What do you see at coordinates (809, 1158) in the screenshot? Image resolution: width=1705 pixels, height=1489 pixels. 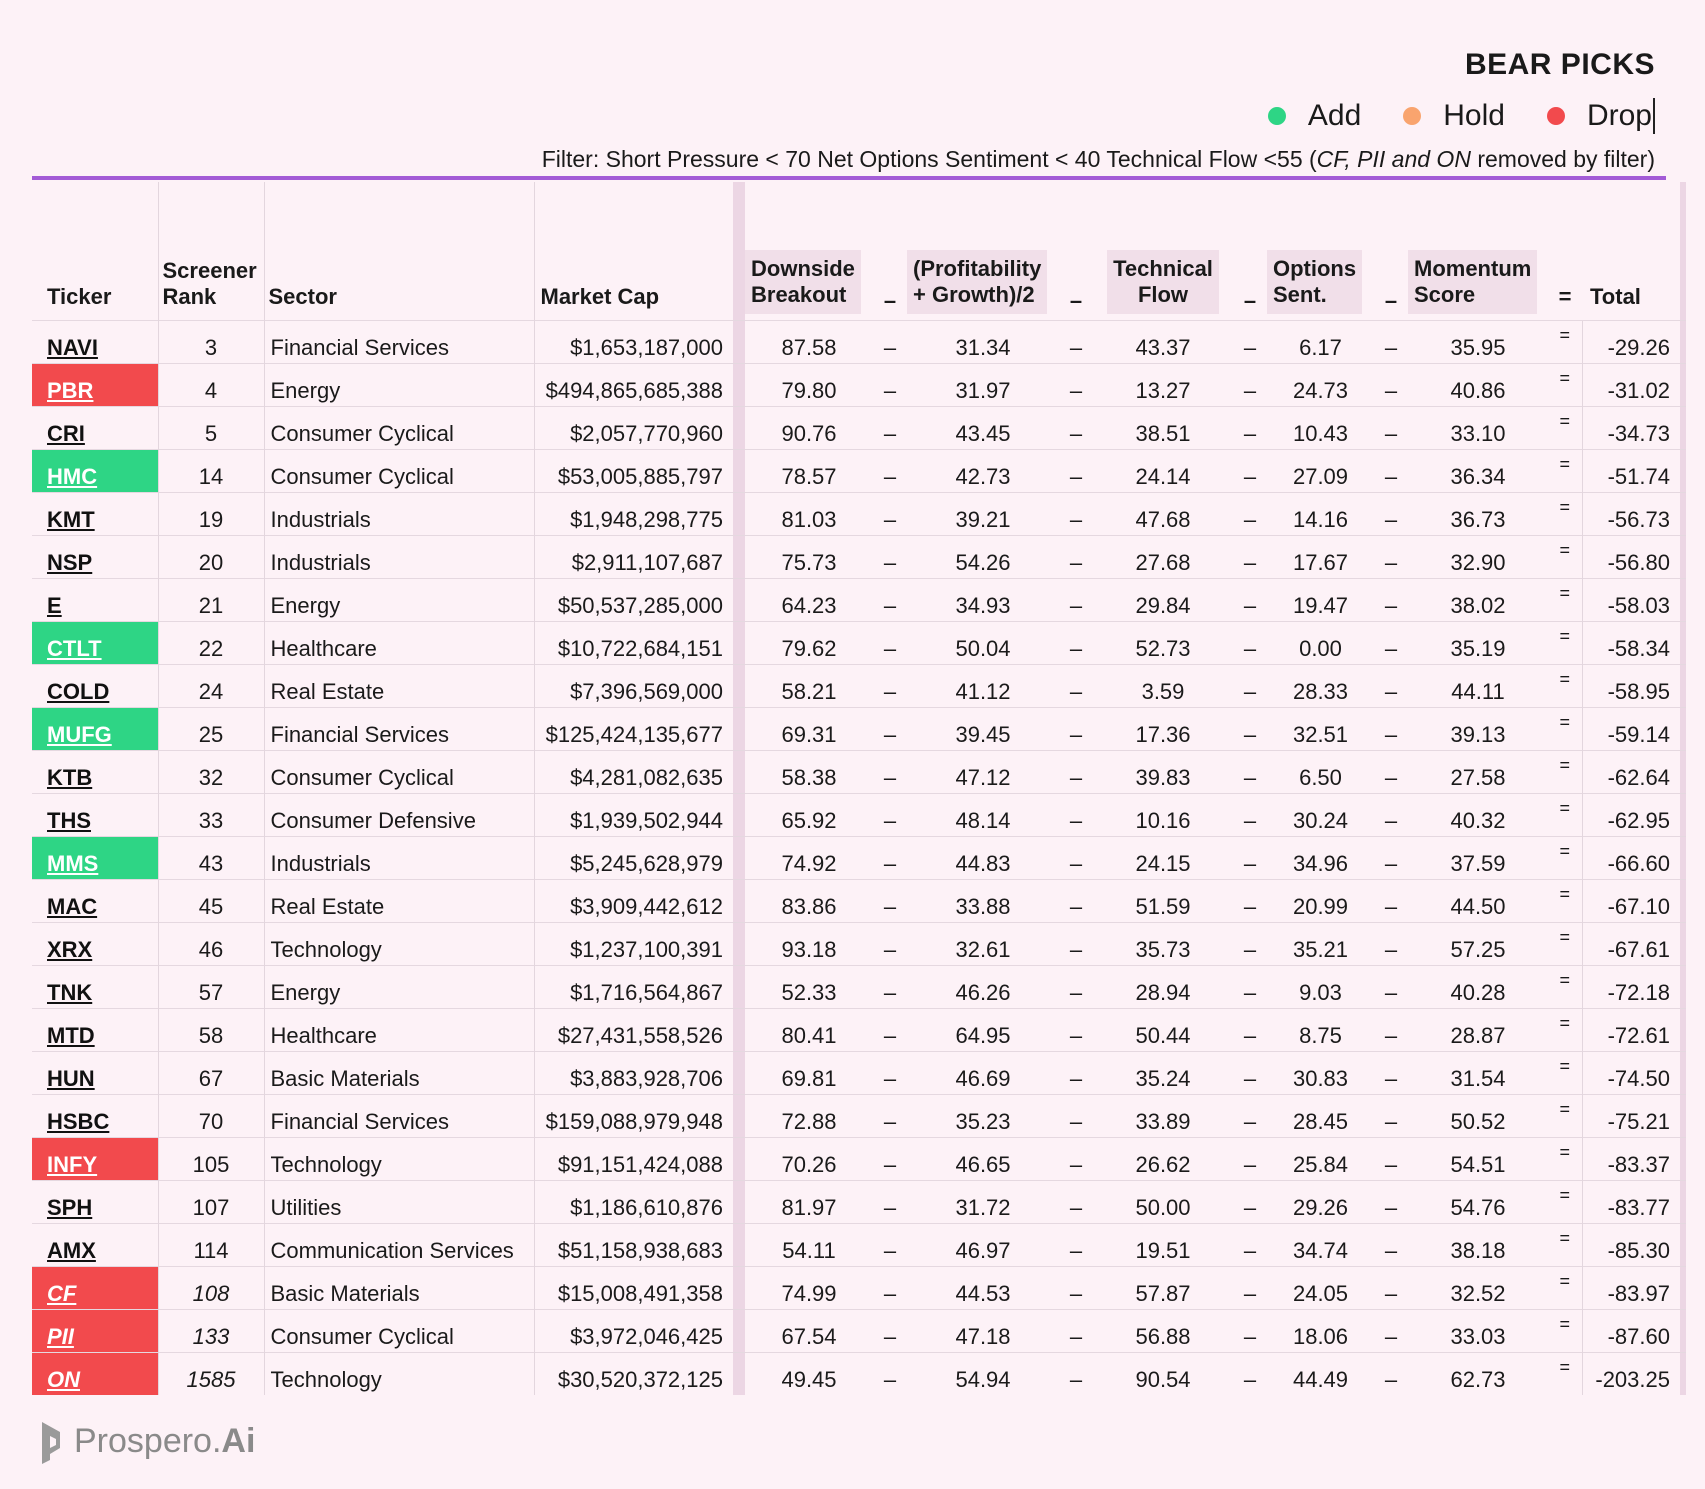 I see `downside-breakout-cell: 70.26` at bounding box center [809, 1158].